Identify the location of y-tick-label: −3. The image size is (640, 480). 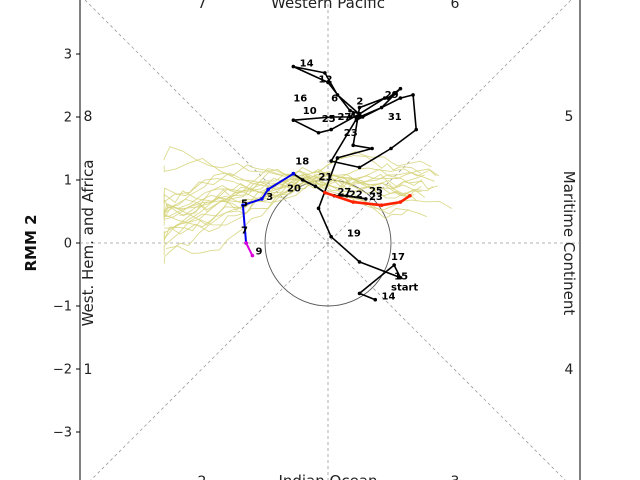
(62, 433).